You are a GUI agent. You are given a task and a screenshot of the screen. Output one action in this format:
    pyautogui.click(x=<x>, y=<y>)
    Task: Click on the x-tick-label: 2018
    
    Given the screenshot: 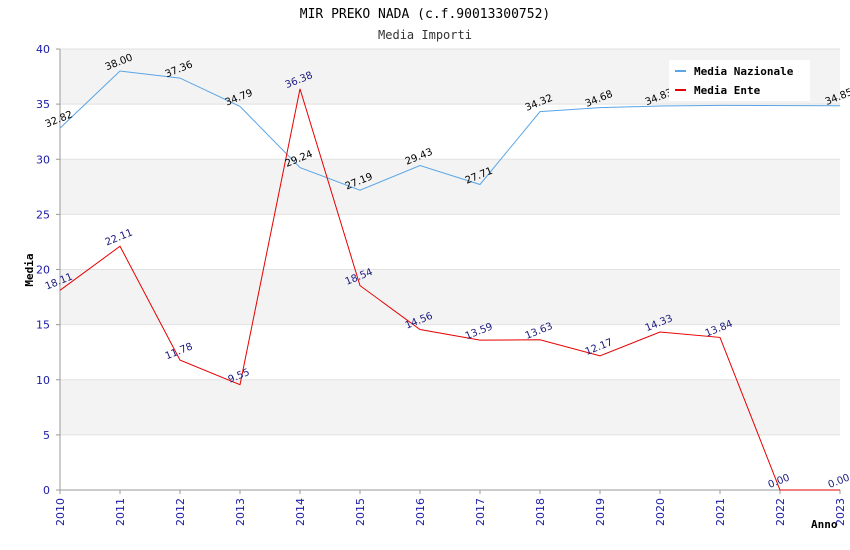 What is the action you would take?
    pyautogui.click(x=540, y=512)
    